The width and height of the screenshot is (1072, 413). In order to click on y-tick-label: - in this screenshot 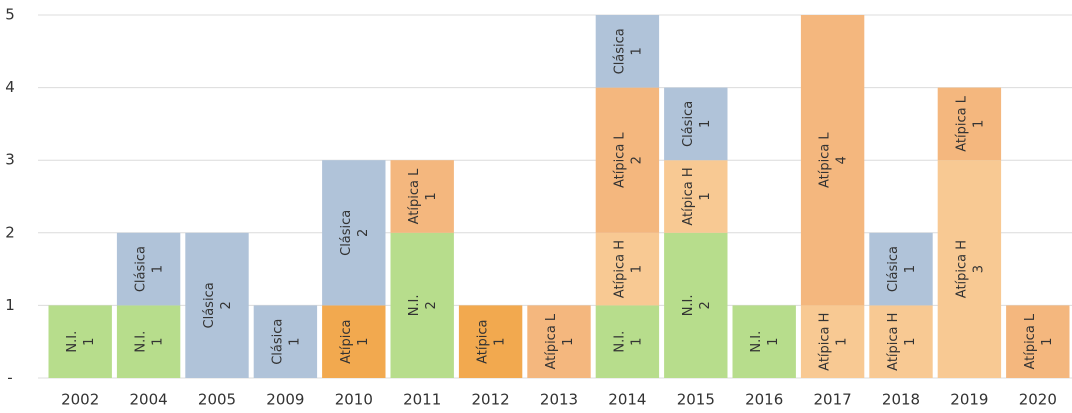, I will do `click(9, 378)`.